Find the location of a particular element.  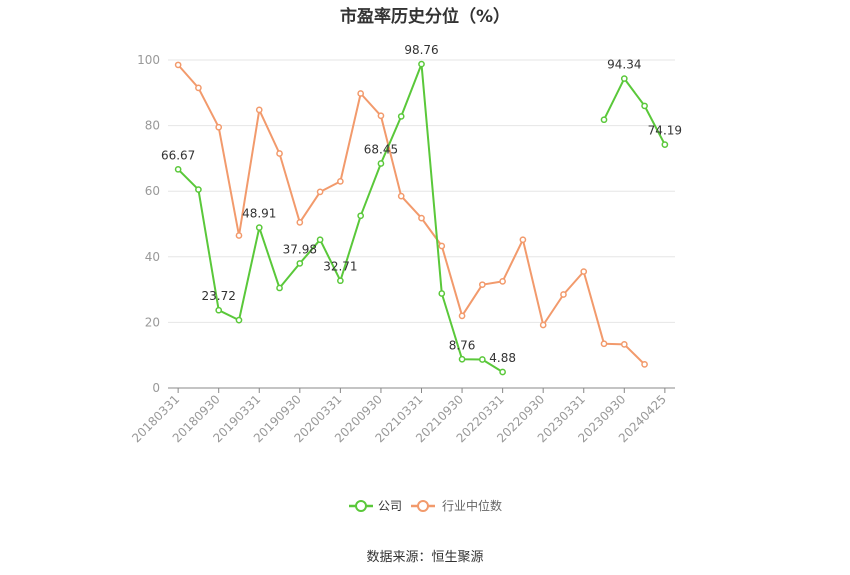

y-axis-ticks: 0 20 40 60 80 100 is located at coordinates (148, 224).